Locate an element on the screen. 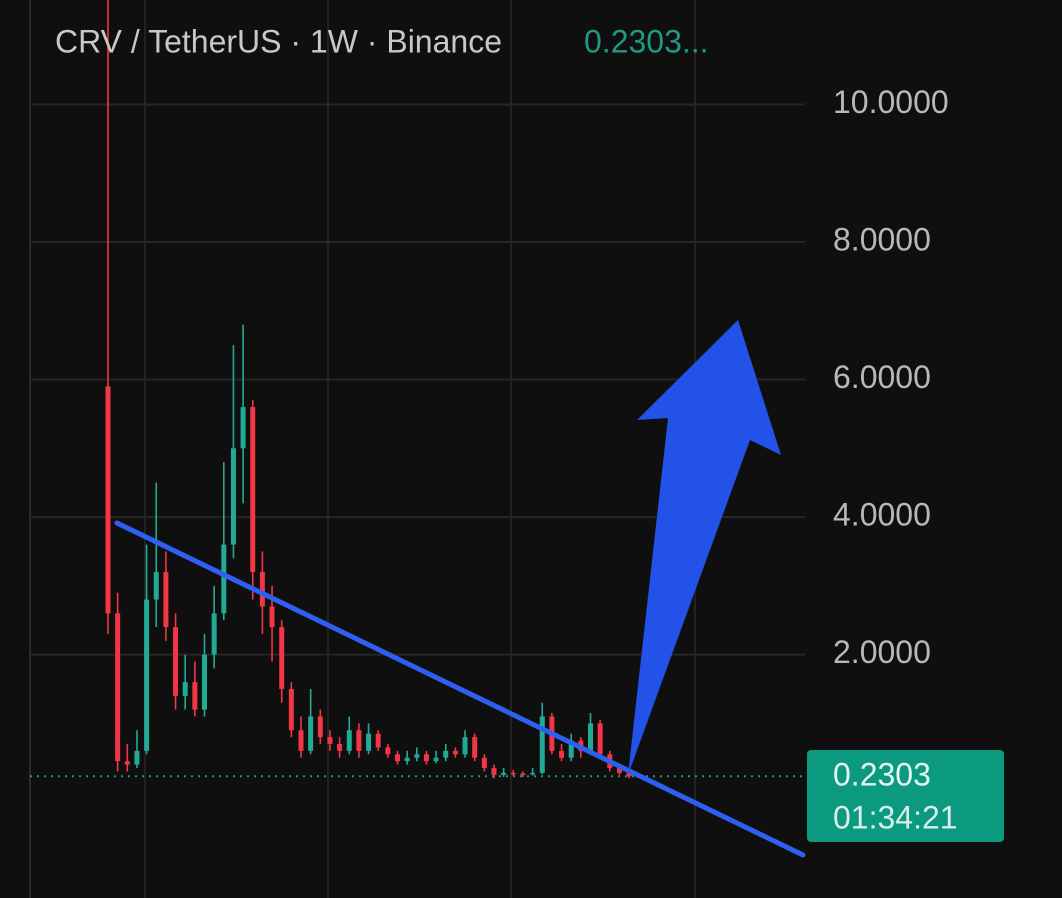 This screenshot has height=898, width=1062. y-tick-label: 2.0000 is located at coordinates (882, 652).